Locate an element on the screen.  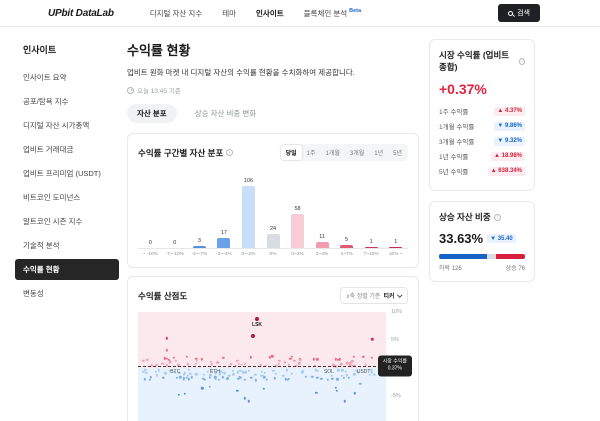
market-row-label: 3개월 수익률 is located at coordinates (457, 142).